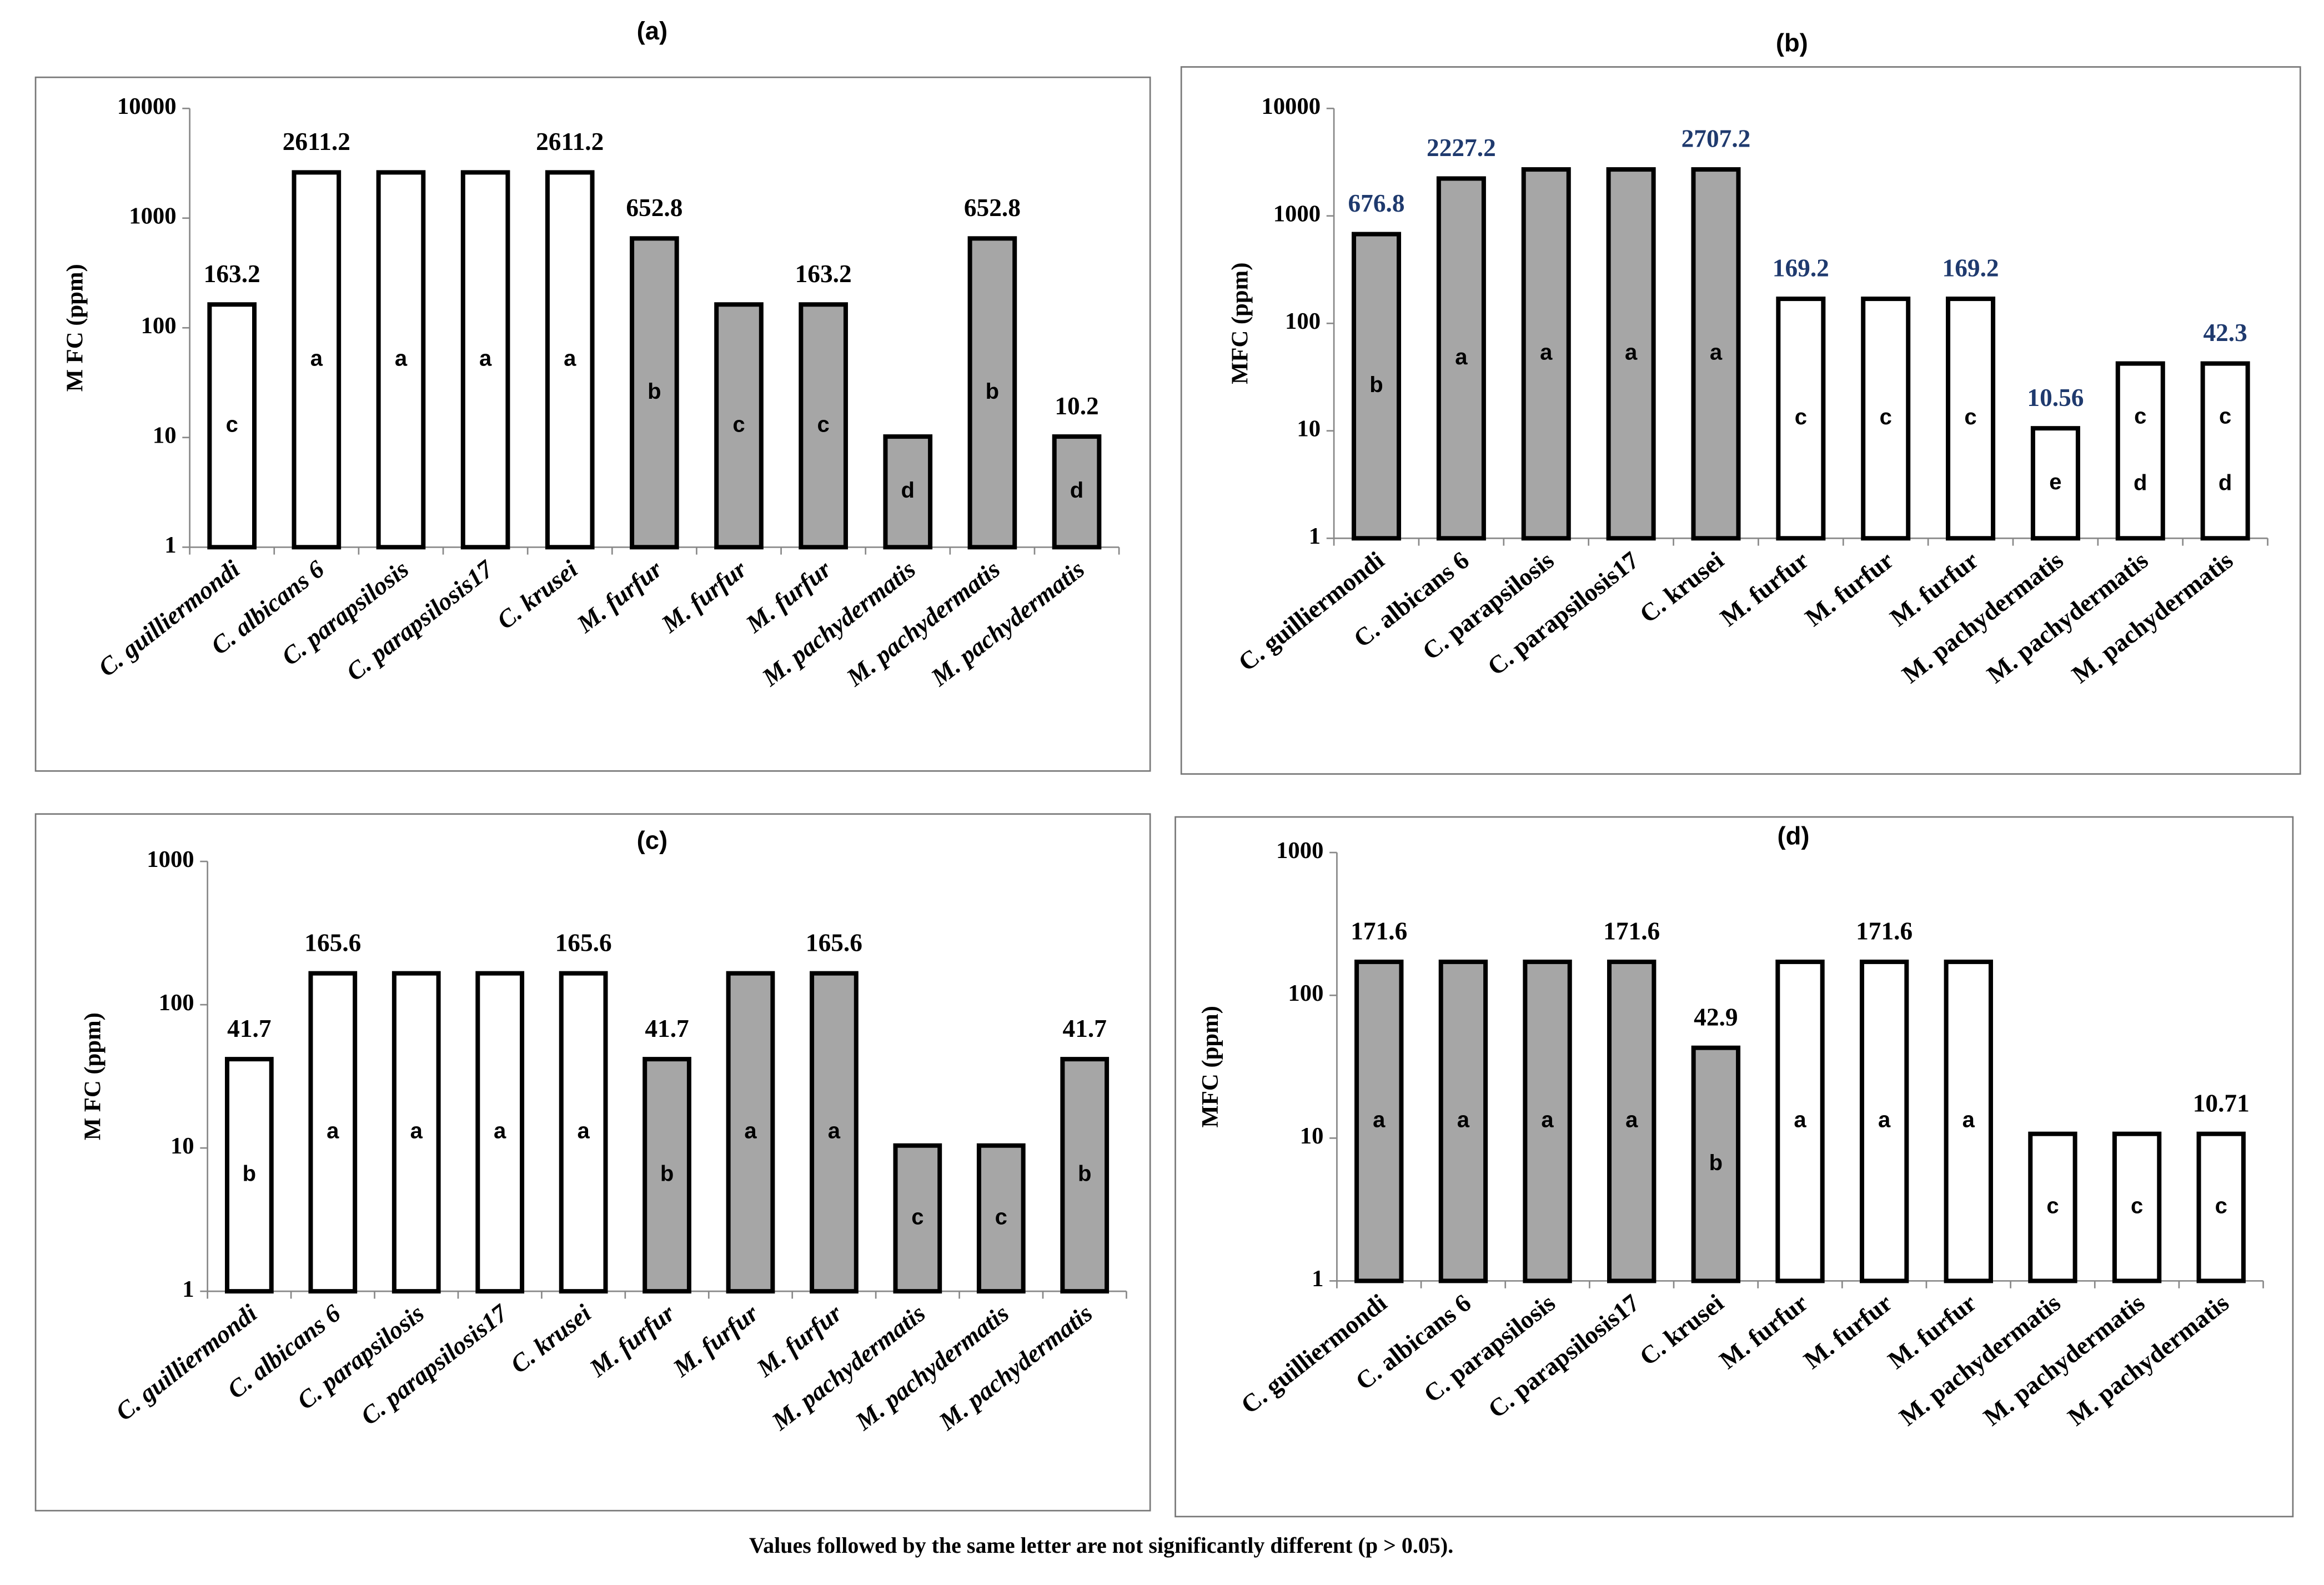 Image resolution: width=2324 pixels, height=1585 pixels. I want to click on chart-title: (d), so click(1794, 835).